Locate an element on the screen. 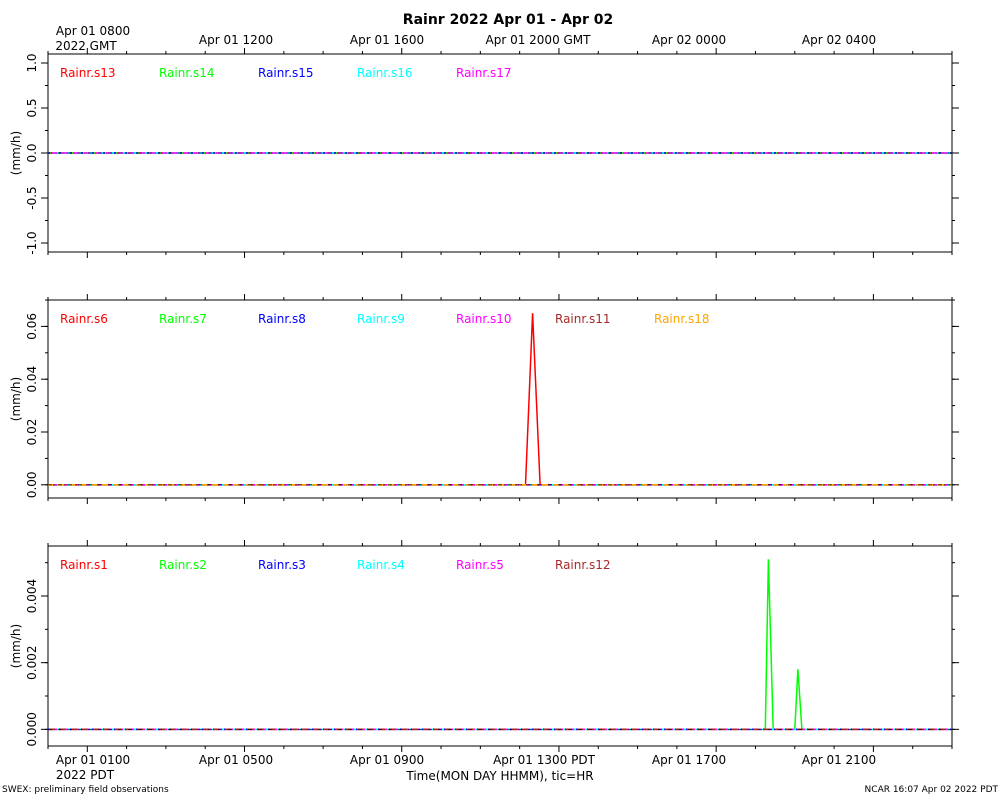 This screenshot has width=1000, height=800. legend-entry: Rainr.s11 is located at coordinates (583, 319).